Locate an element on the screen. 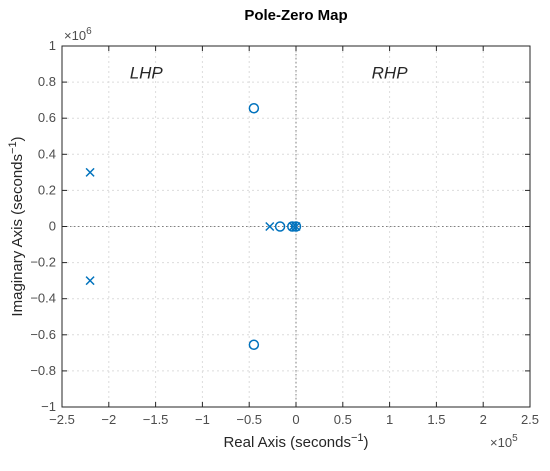 The height and width of the screenshot is (471, 550). x-tick-label: −2 is located at coordinates (108, 419).